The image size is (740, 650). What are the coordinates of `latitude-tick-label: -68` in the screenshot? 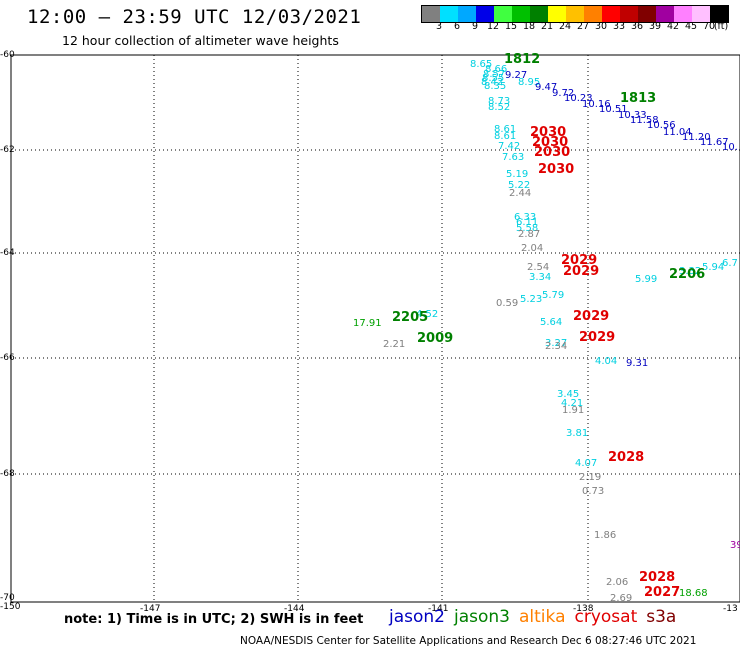 It's located at (7, 474).